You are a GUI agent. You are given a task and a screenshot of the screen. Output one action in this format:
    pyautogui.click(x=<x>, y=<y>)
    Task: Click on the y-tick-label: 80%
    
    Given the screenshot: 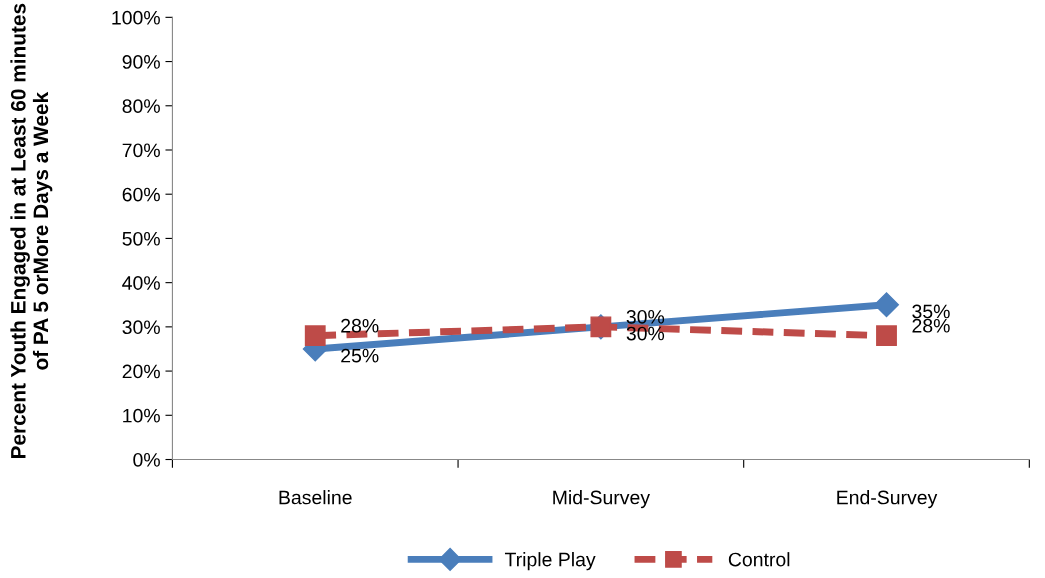 What is the action you would take?
    pyautogui.click(x=141, y=106)
    